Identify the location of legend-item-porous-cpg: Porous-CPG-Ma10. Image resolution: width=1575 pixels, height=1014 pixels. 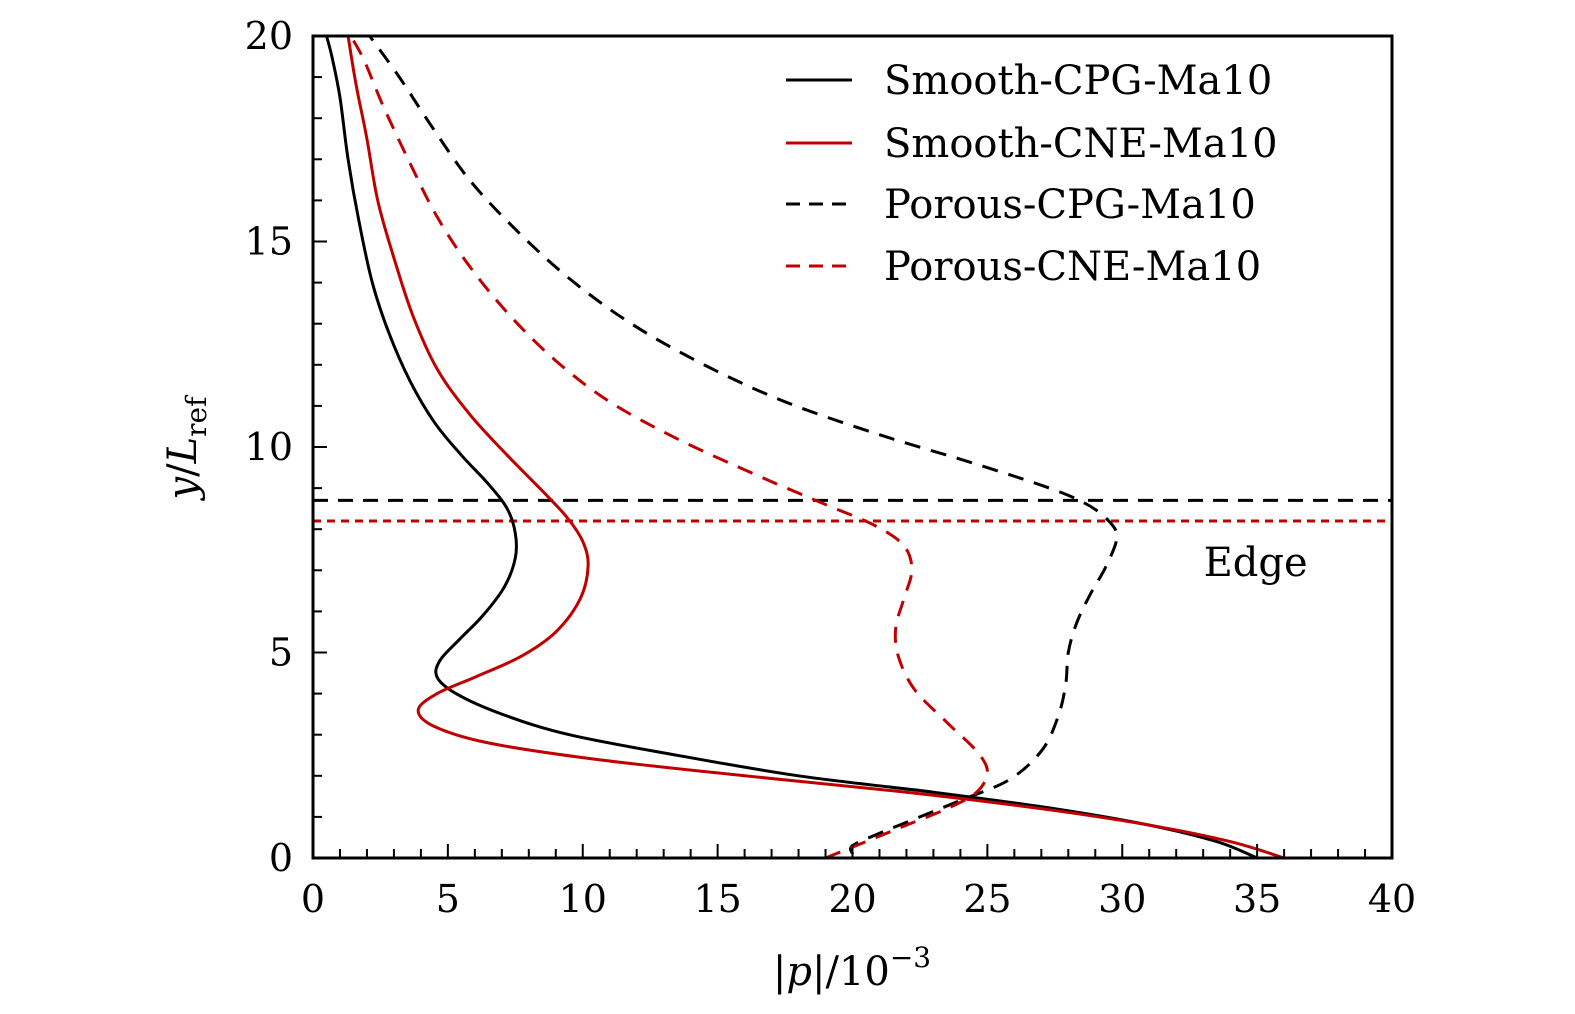
(1021, 205).